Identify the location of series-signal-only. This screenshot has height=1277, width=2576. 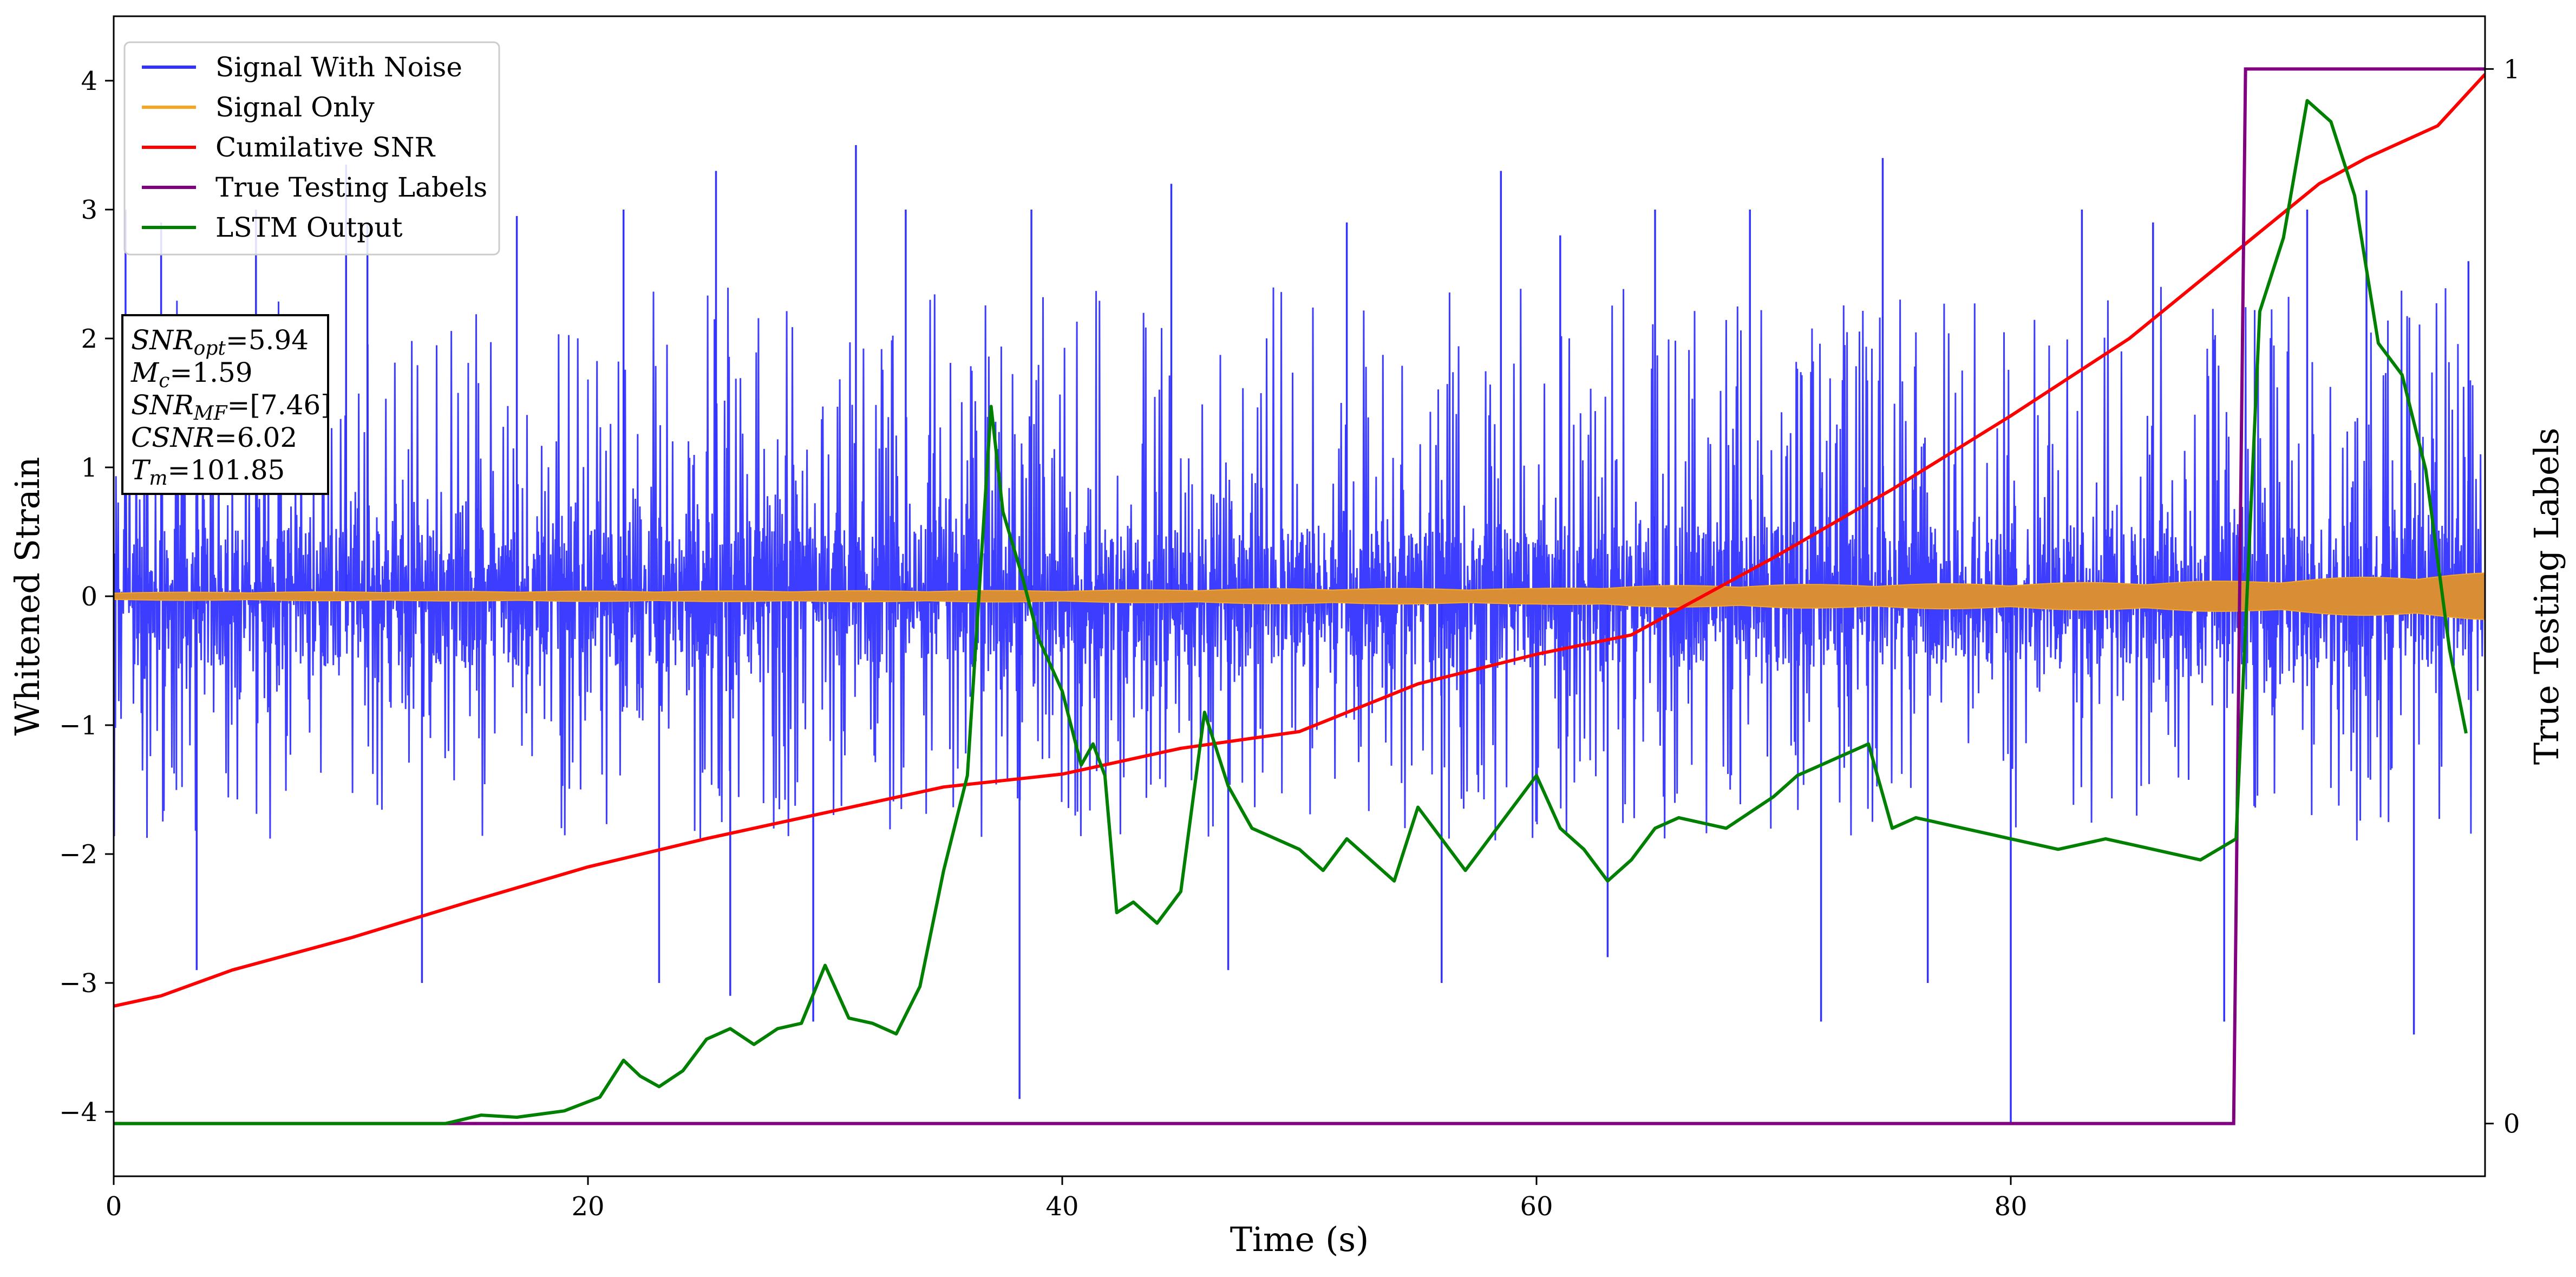
(1300, 596).